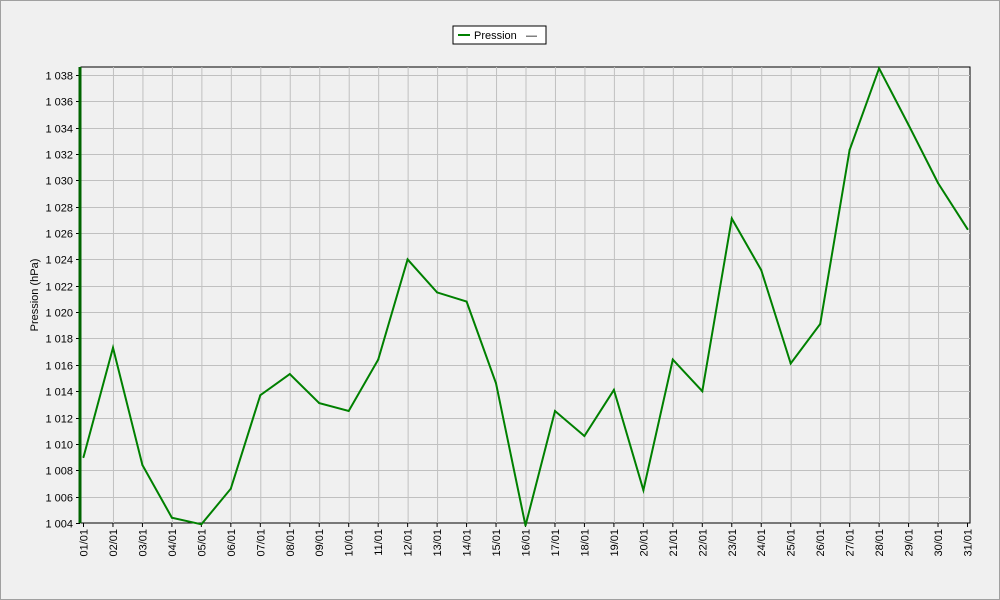  I want to click on y-axis-title: Pression (hPa), so click(35, 295).